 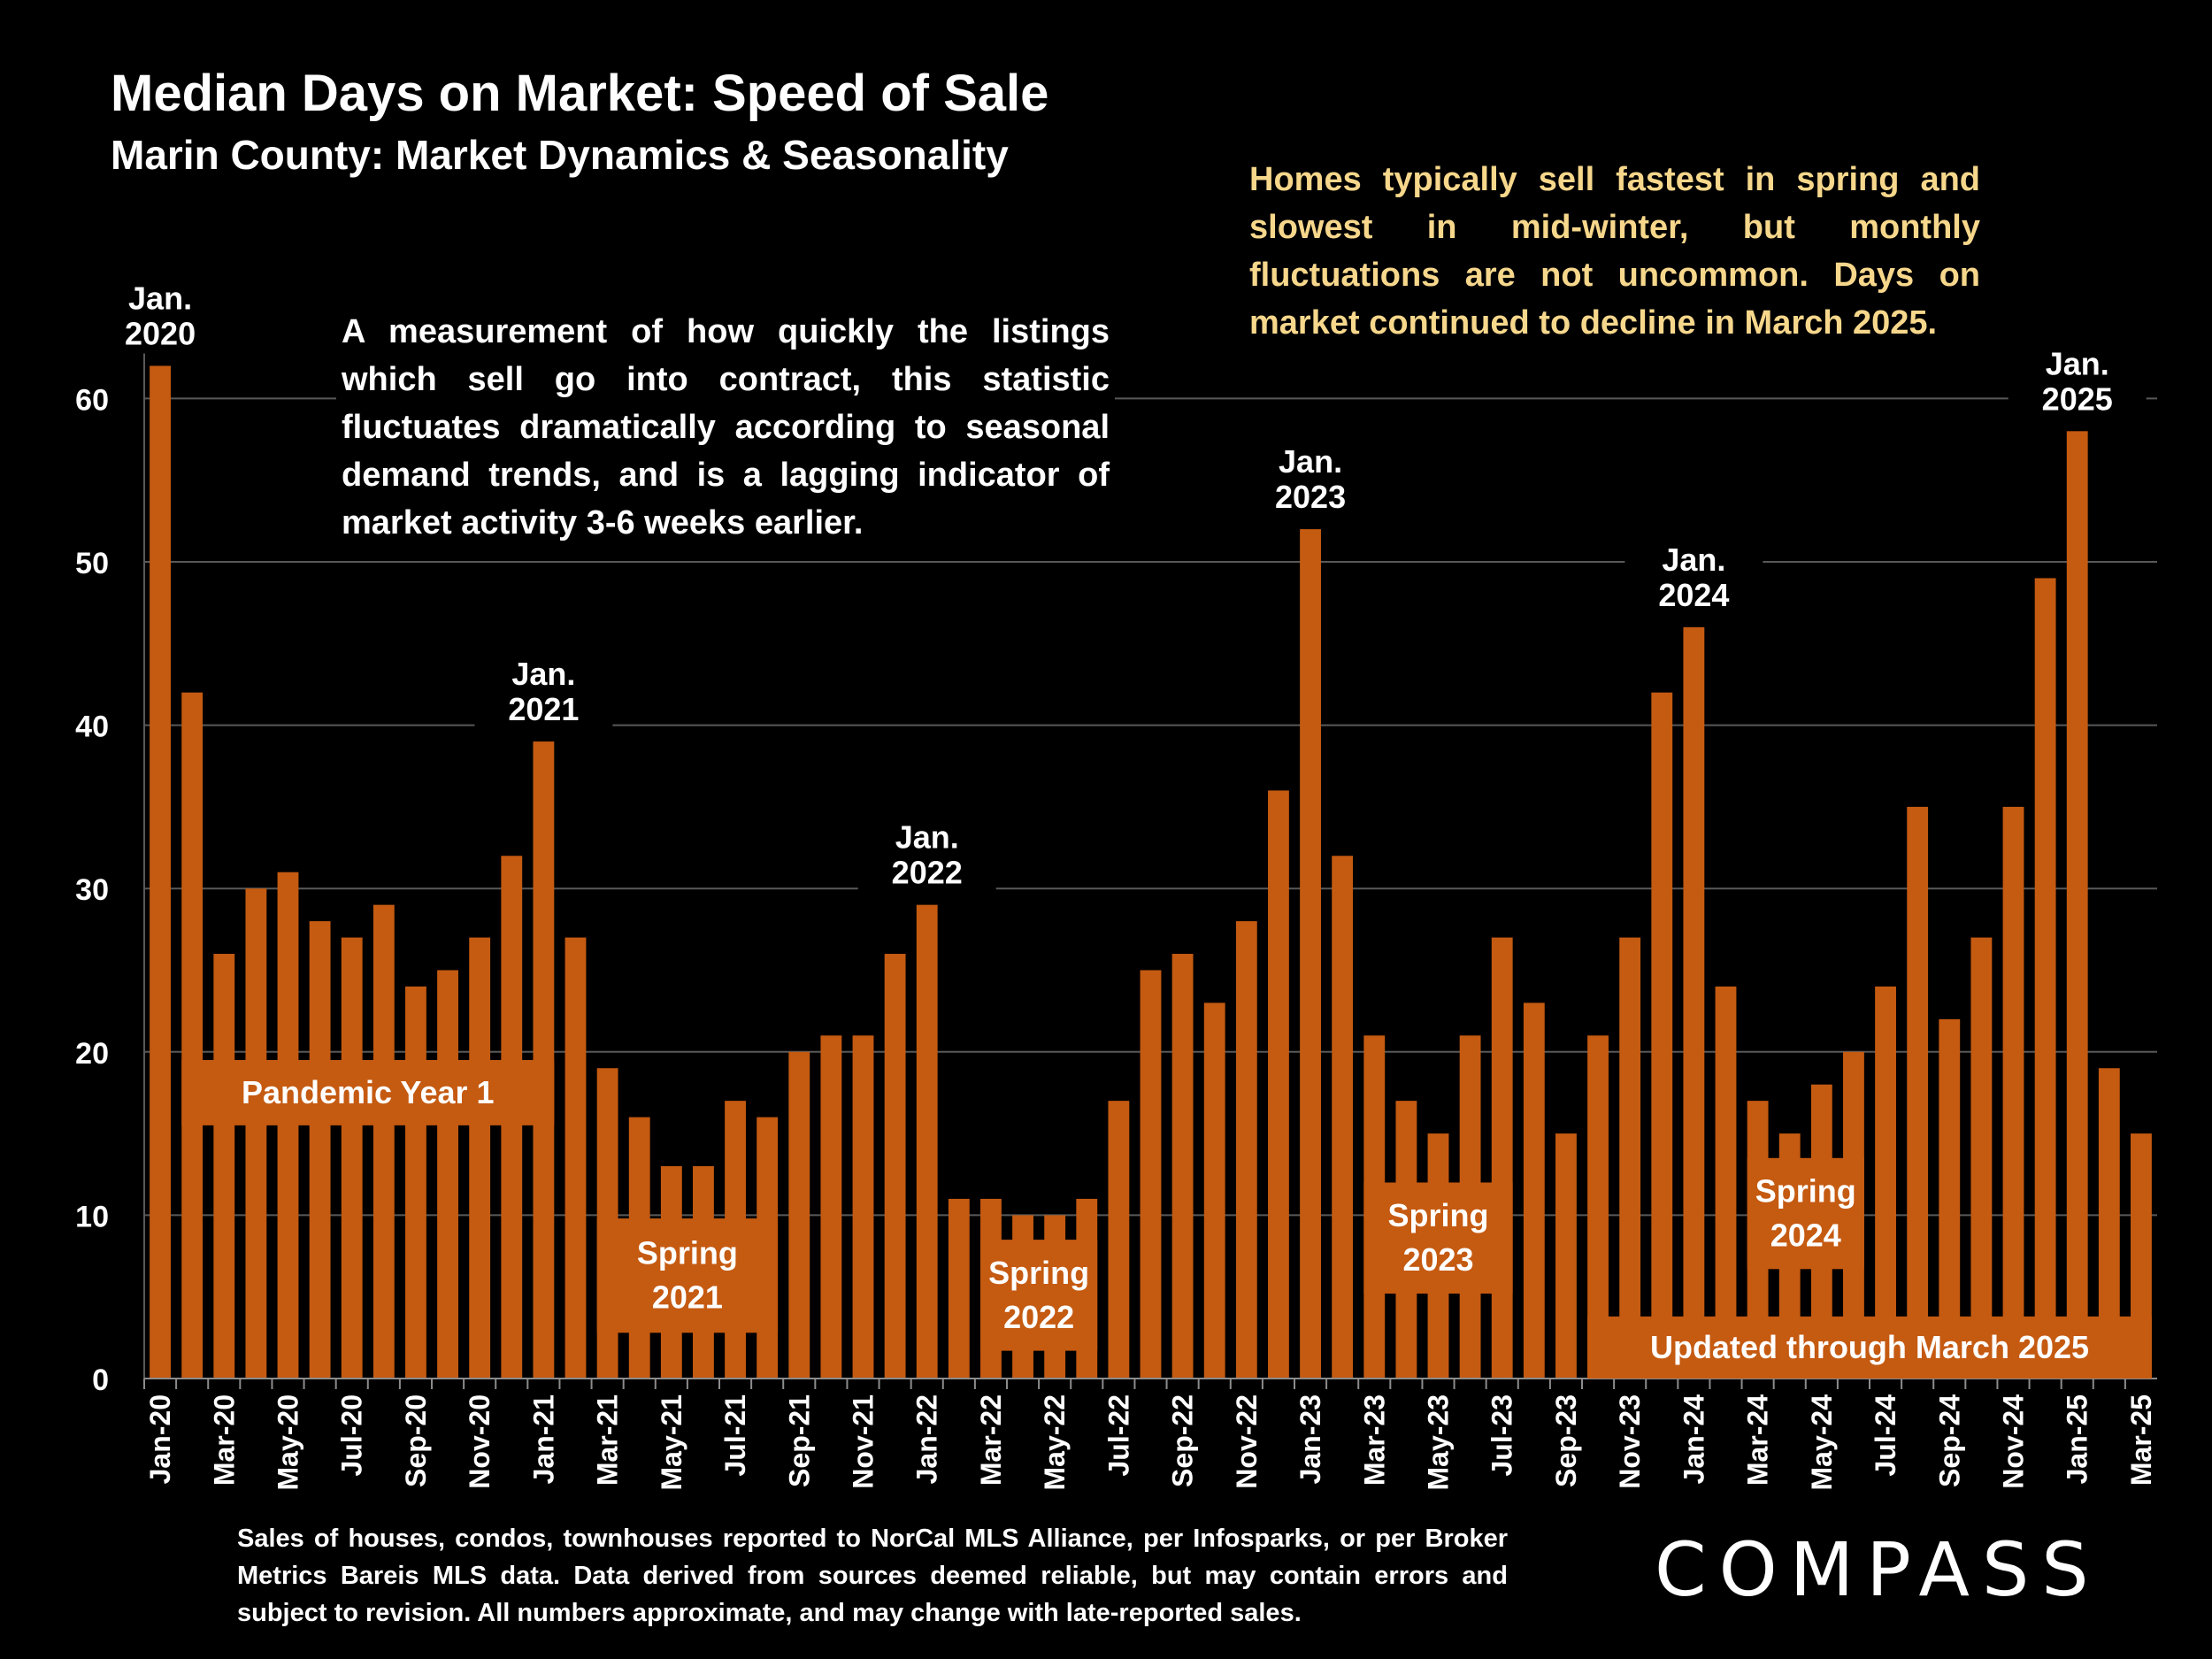 What do you see at coordinates (580, 94) in the screenshot?
I see `chart-title: Median Days on Market: Speed of Sale` at bounding box center [580, 94].